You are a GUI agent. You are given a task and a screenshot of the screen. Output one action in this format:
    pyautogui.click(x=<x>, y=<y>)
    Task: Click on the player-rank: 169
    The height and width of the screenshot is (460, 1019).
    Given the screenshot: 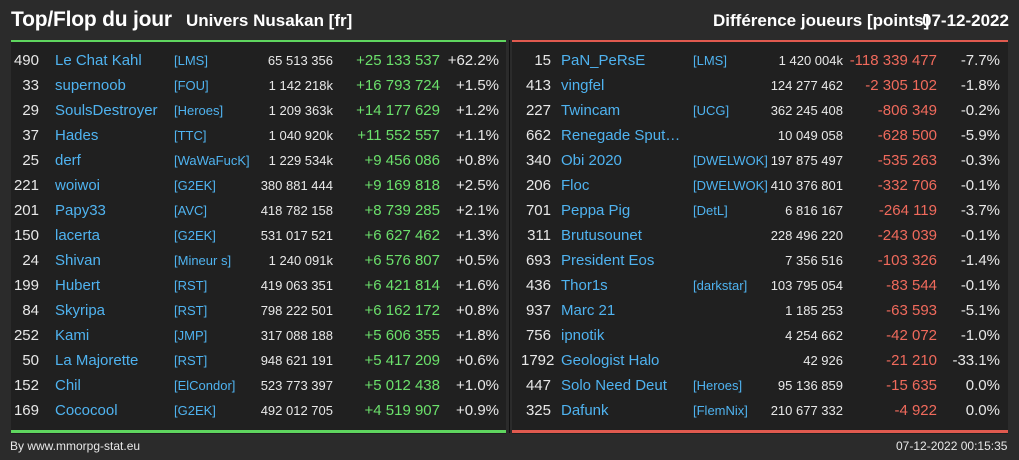 What is the action you would take?
    pyautogui.click(x=26, y=410)
    